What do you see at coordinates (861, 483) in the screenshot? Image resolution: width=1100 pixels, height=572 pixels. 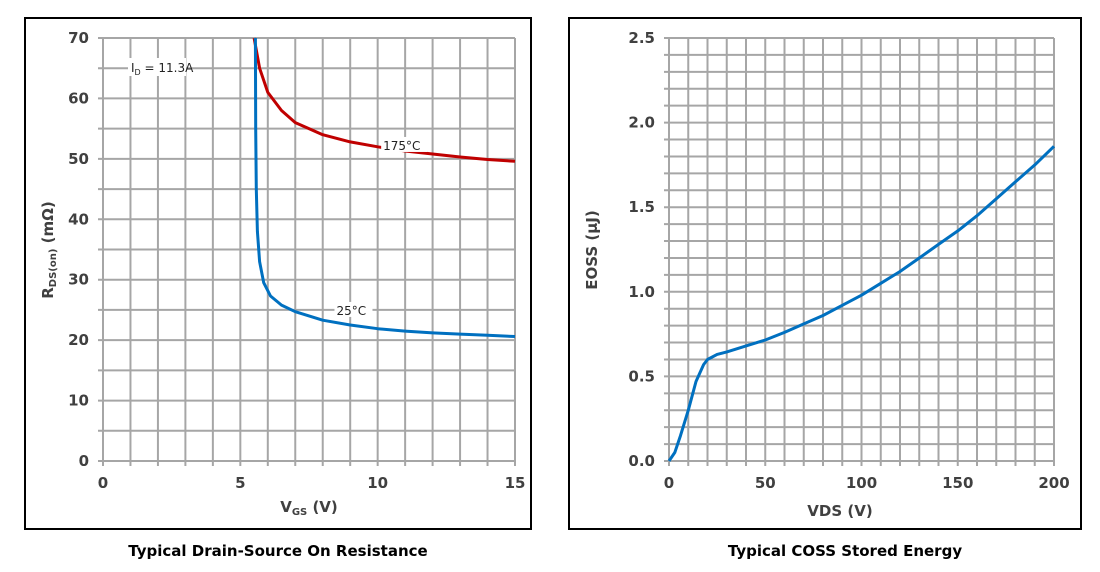 I see `x-tick-label: 100` at bounding box center [861, 483].